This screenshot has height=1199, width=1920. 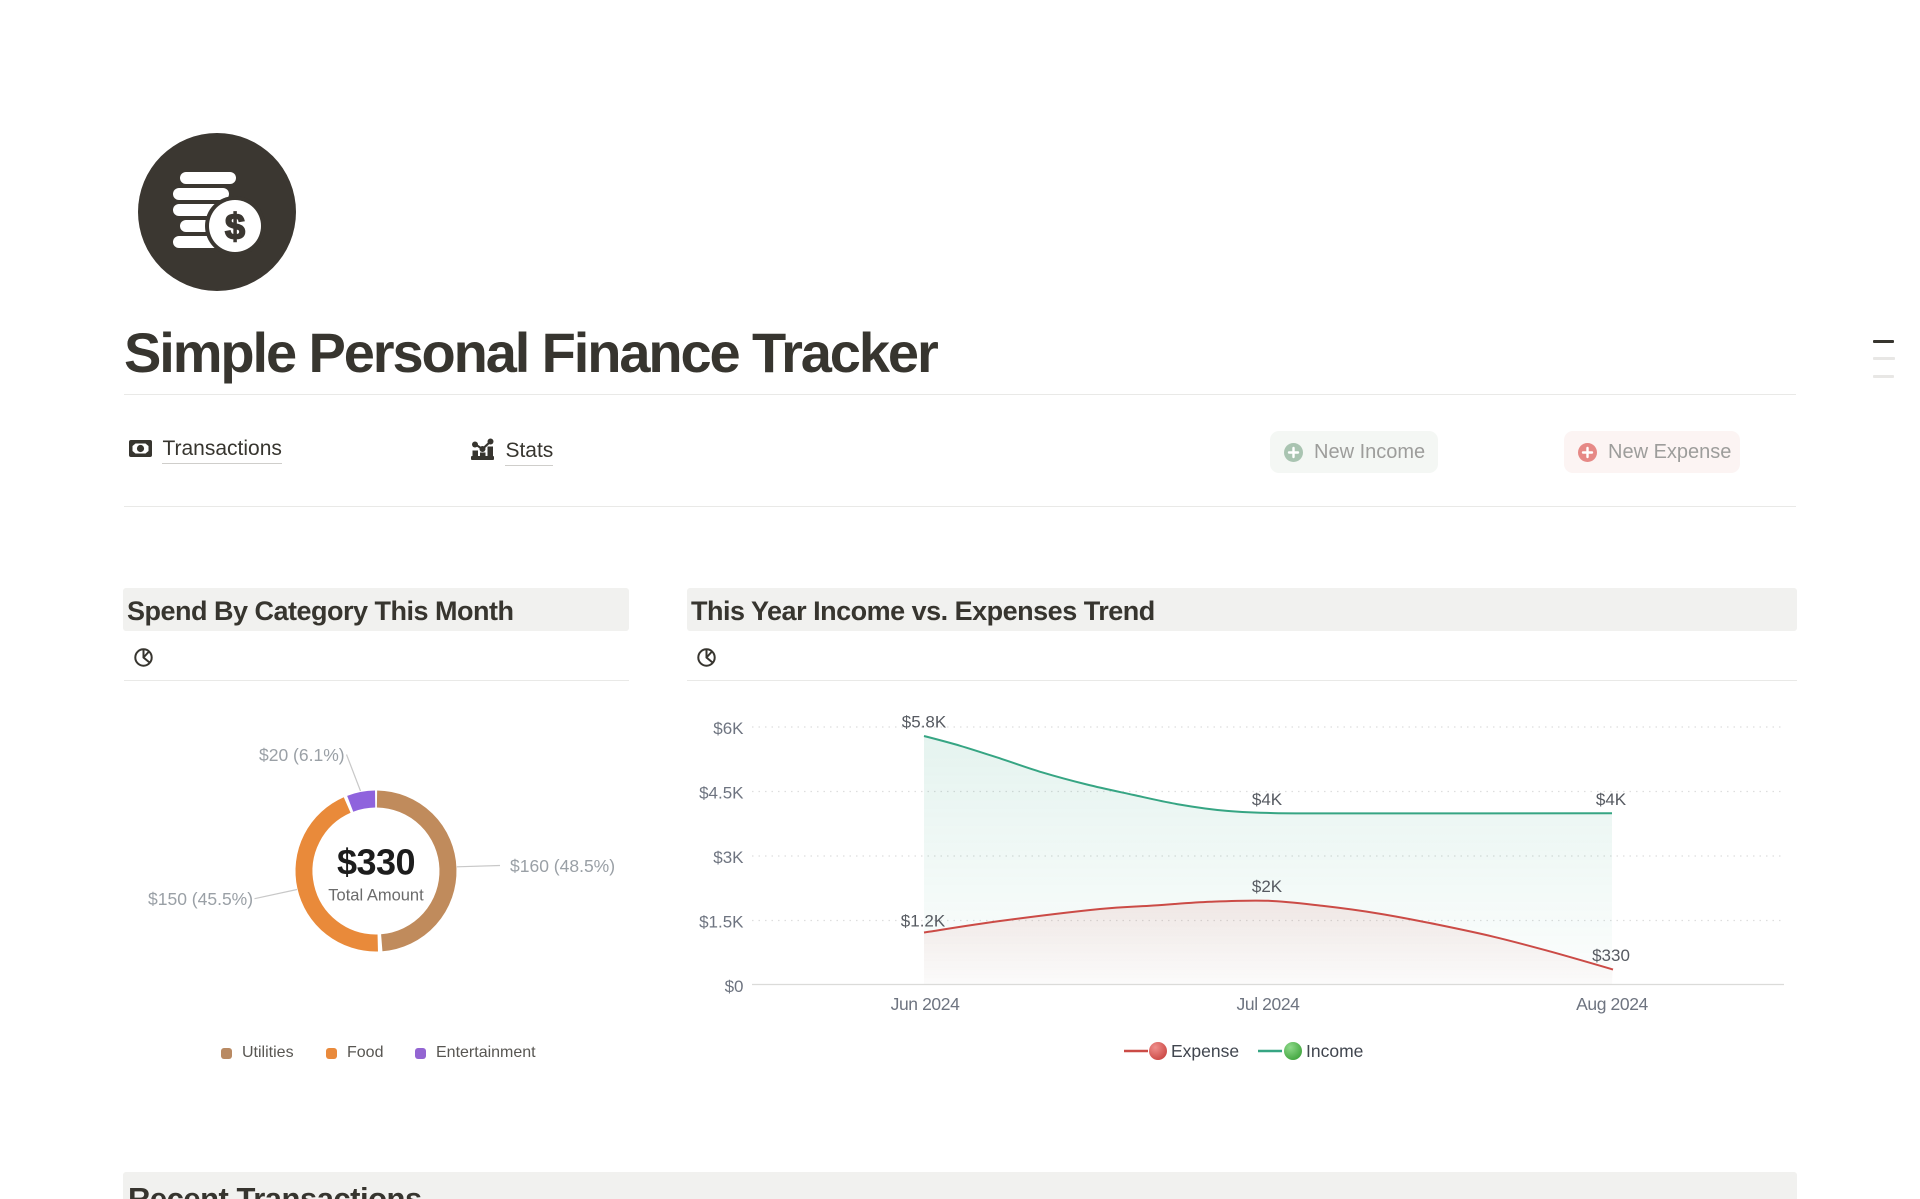 I want to click on svg-text: Aug 2024, so click(x=1612, y=1004).